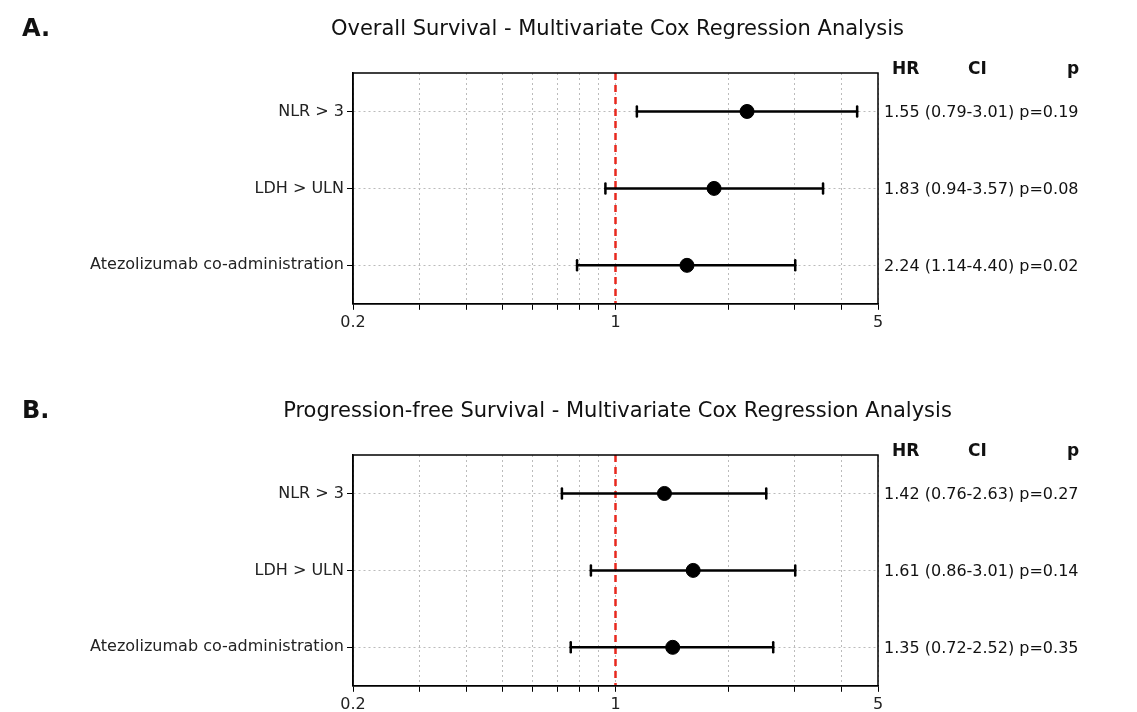 The height and width of the screenshot is (712, 1137). Describe the element at coordinates (617, 410) in the screenshot. I see `chart-title: Progression-free Survival - Multivariate Cox Regression Analysis` at that location.